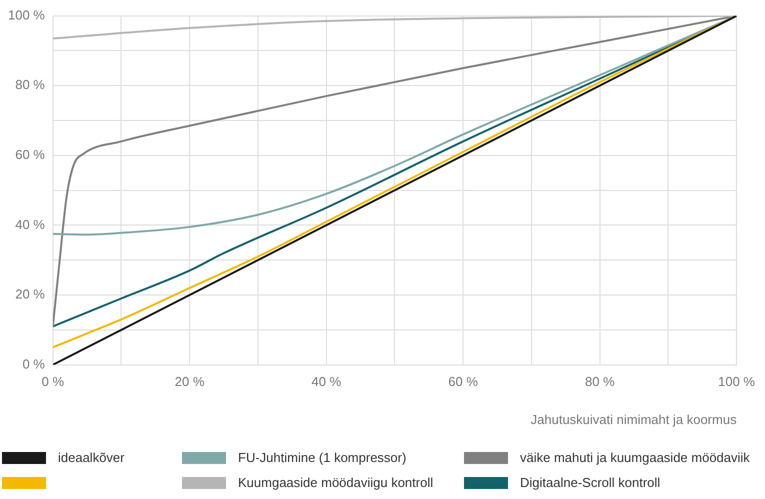 The image size is (765, 499). I want to click on x-tick-label: 0 %, so click(53, 382).